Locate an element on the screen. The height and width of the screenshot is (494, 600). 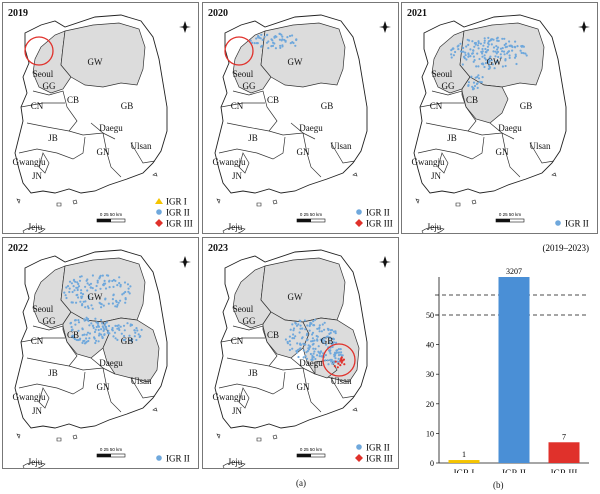
province-label: CN is located at coordinates (237, 106).